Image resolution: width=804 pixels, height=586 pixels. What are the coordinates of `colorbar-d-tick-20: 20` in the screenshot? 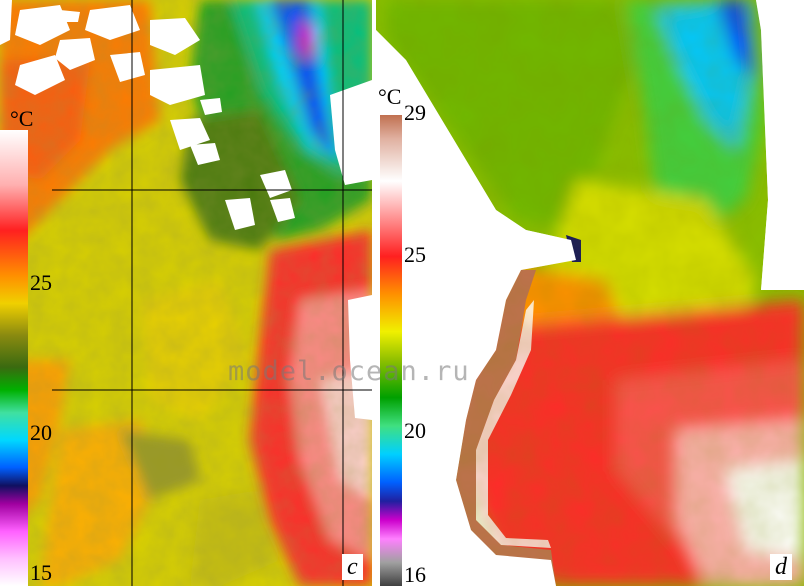 It's located at (415, 430).